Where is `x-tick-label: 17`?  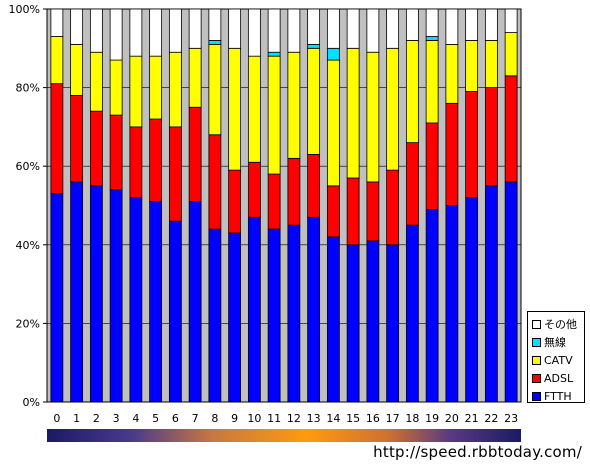 x-tick-label: 17 is located at coordinates (393, 418).